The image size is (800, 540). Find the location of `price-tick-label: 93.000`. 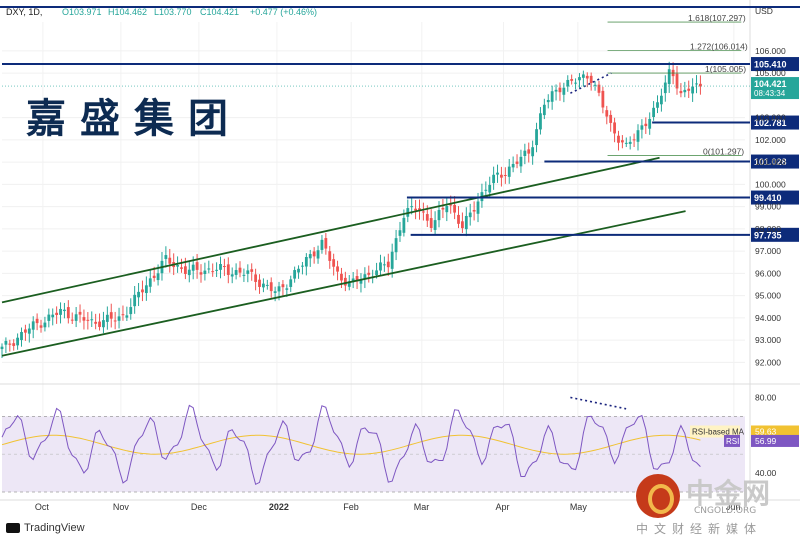

price-tick-label: 93.000 is located at coordinates (768, 340).